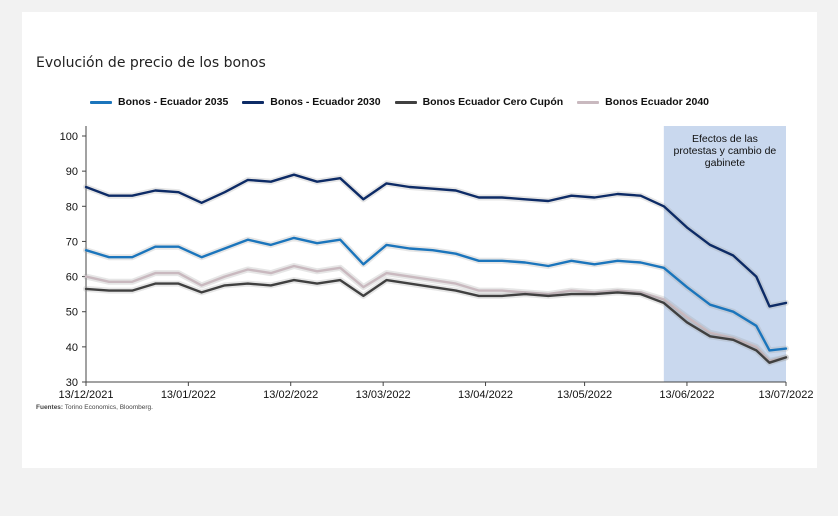  What do you see at coordinates (686, 395) in the screenshot?
I see `x-tick-label: 13/06/2022` at bounding box center [686, 395].